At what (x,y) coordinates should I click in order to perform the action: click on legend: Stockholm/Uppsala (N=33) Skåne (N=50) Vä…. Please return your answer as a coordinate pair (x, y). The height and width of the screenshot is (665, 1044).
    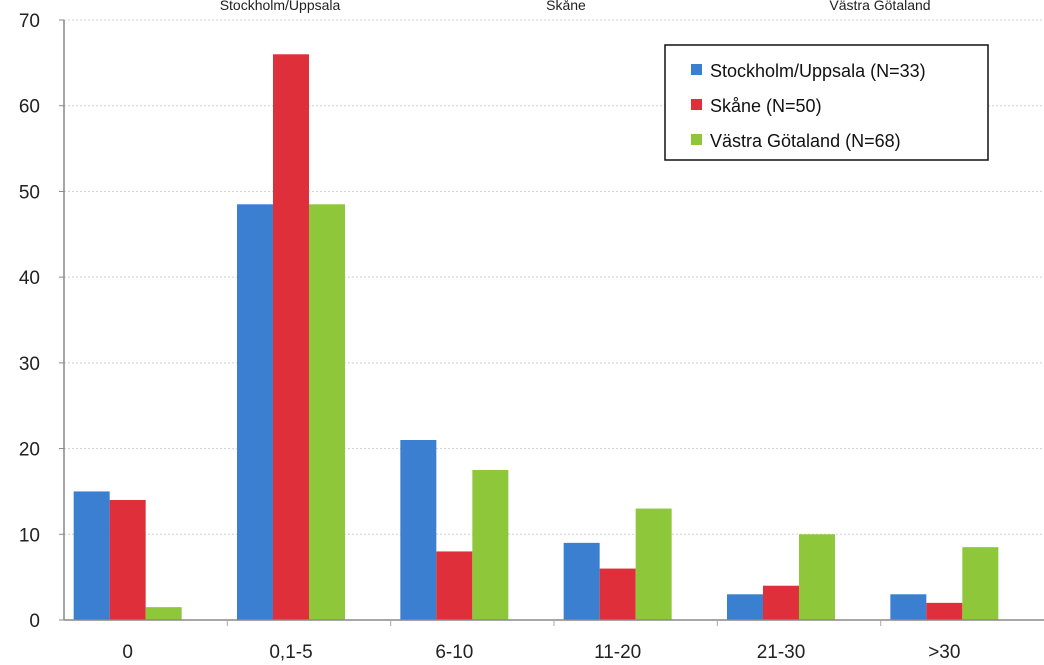
    Looking at the image, I should click on (826, 102).